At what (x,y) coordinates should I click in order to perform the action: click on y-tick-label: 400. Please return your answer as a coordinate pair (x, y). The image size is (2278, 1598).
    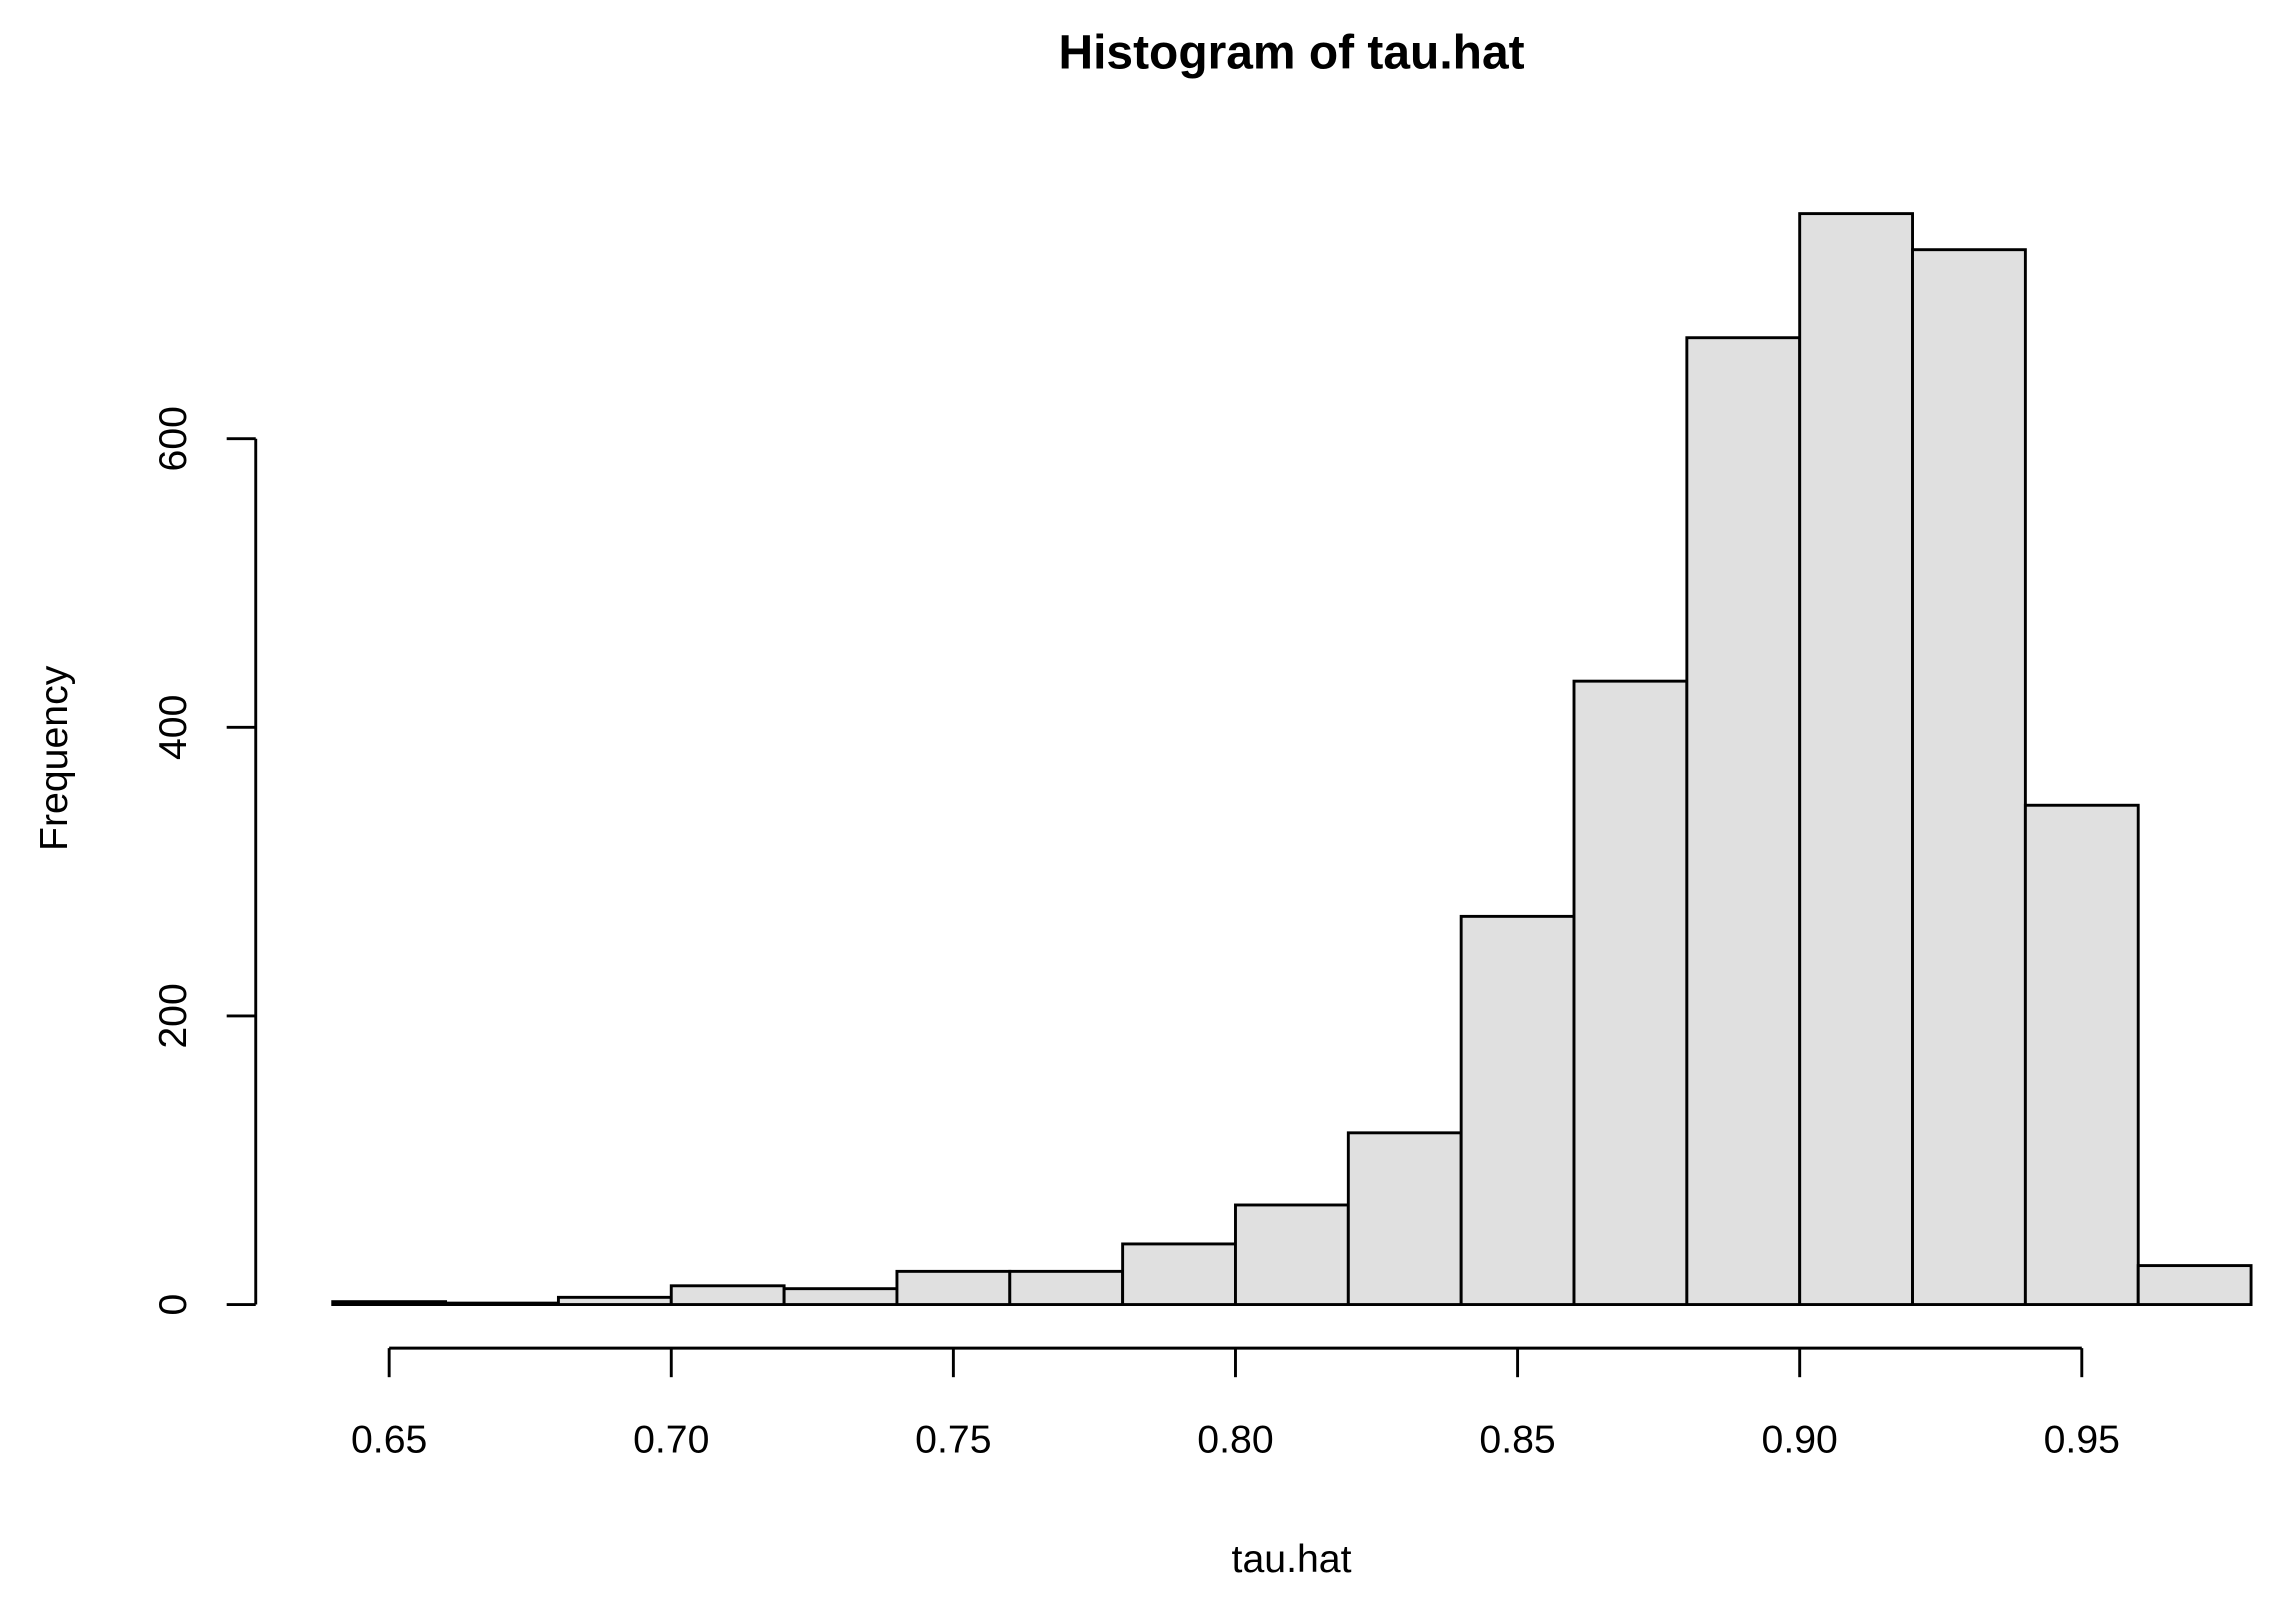
    Looking at the image, I should click on (173, 727).